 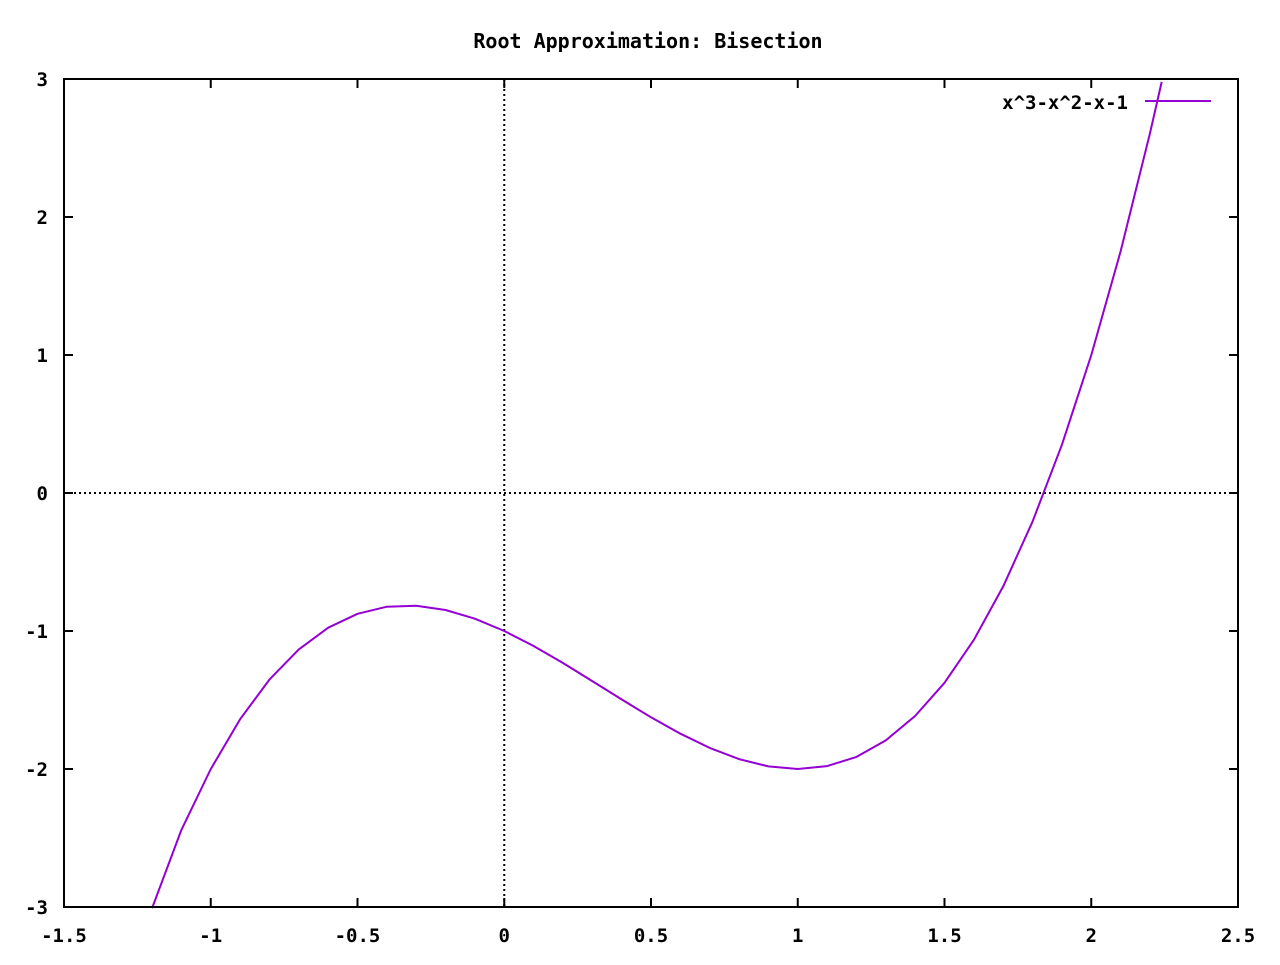 What do you see at coordinates (36, 632) in the screenshot?
I see `y-tick-label: -1` at bounding box center [36, 632].